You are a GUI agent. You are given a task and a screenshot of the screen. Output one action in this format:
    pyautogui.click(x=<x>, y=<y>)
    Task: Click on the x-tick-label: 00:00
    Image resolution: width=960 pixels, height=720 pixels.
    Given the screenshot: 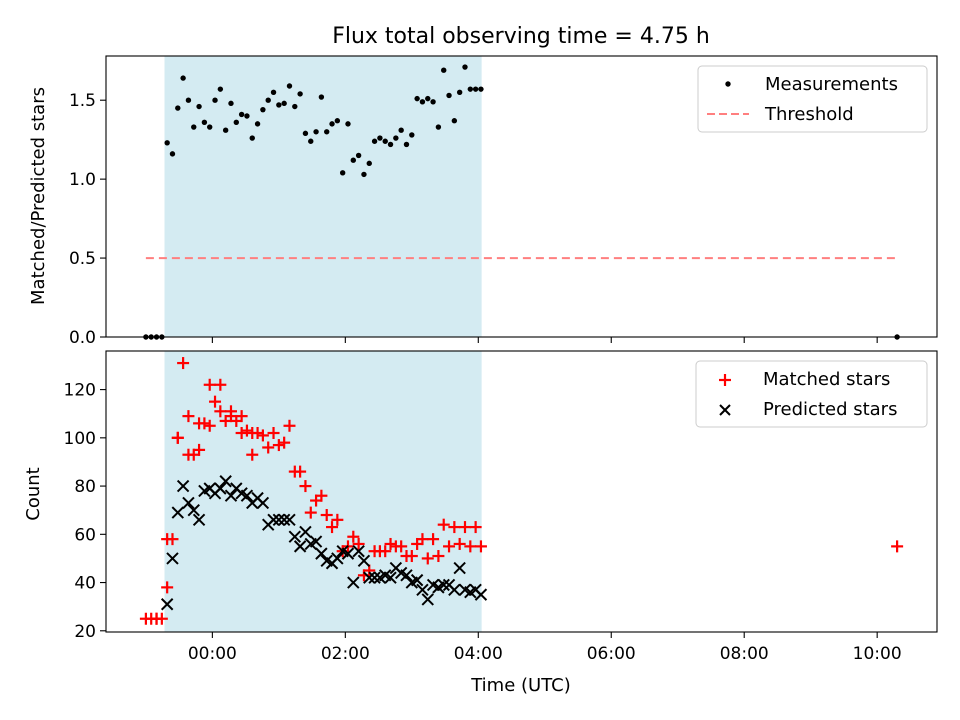 What is the action you would take?
    pyautogui.click(x=212, y=654)
    